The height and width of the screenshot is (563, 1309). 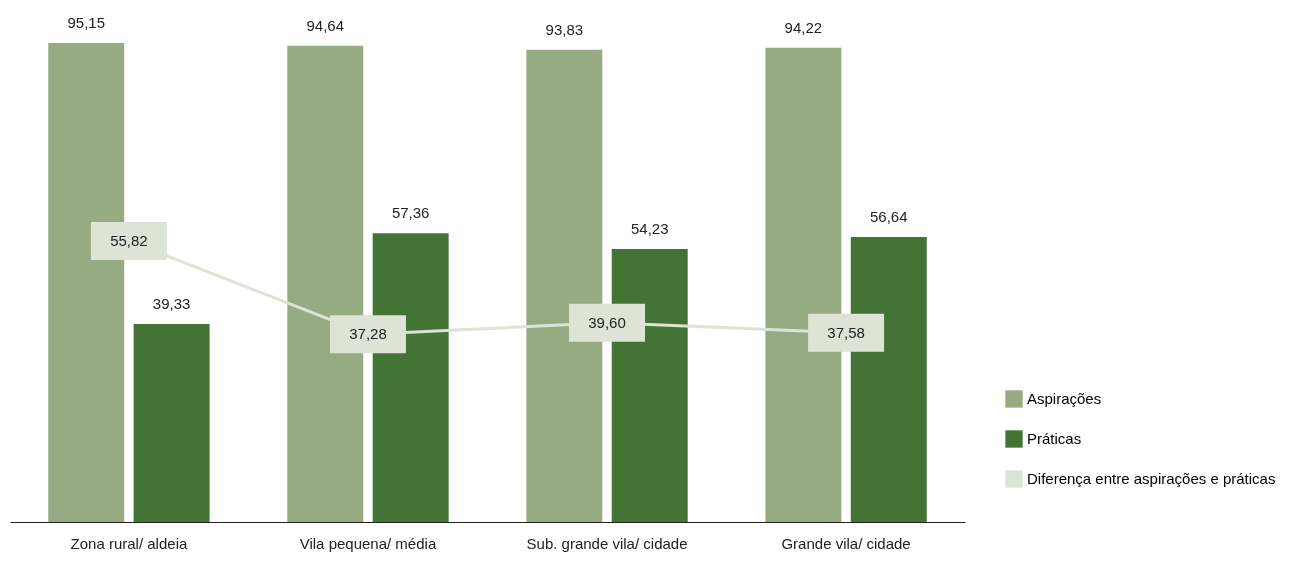 I want to click on data-label: 95,15, so click(x=86, y=23).